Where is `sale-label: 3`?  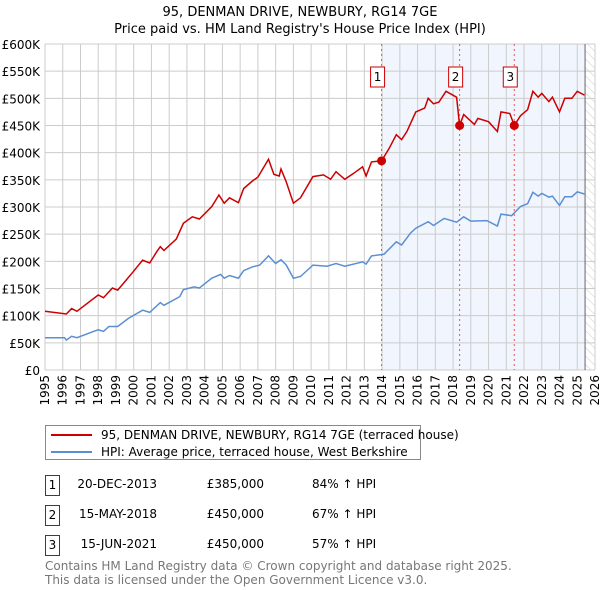
sale-label: 3 is located at coordinates (510, 77).